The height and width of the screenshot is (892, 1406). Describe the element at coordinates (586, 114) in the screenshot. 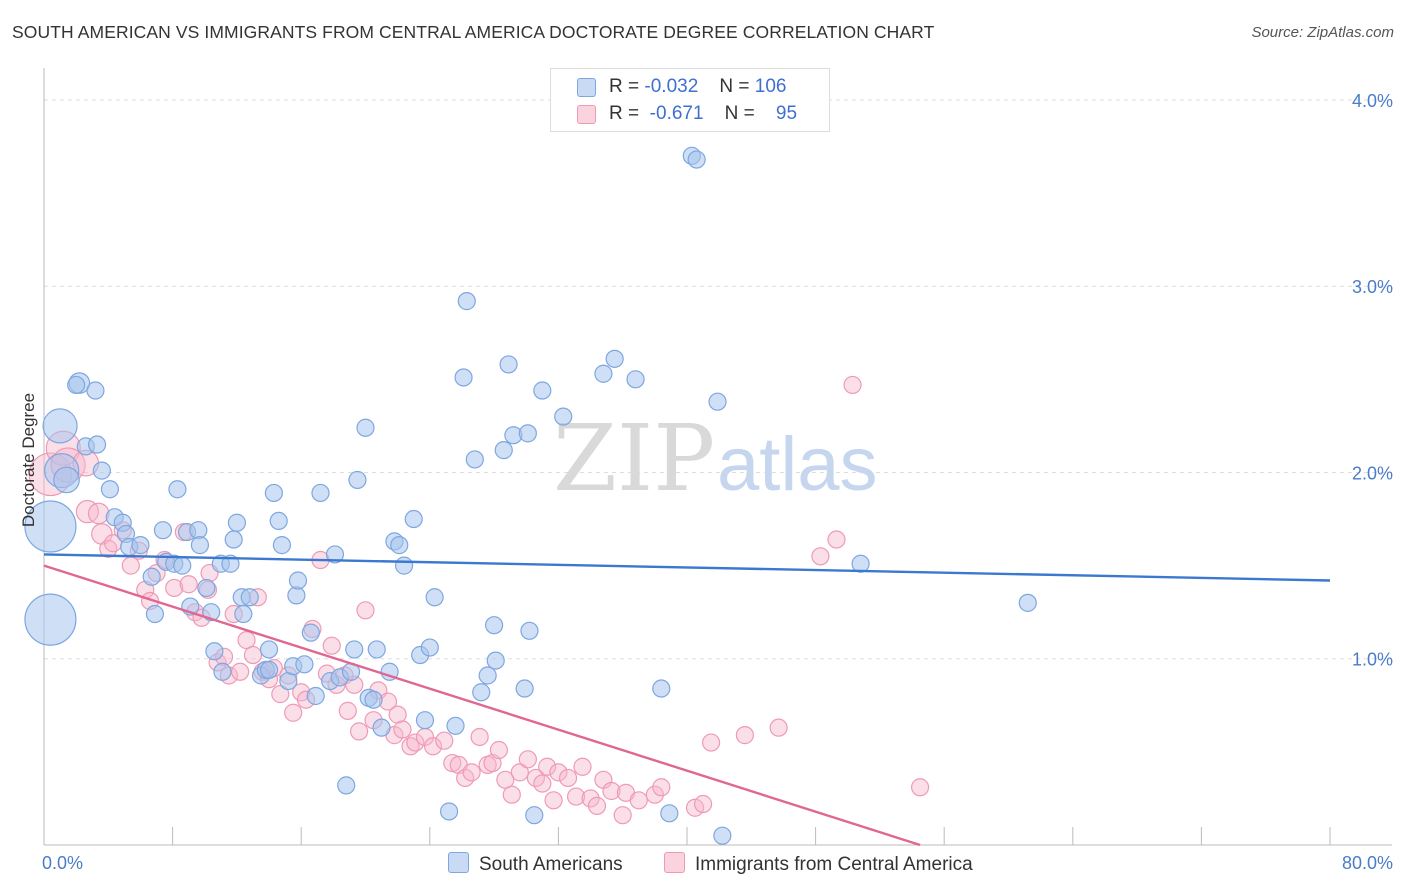

I see `swatch-central-america` at that location.